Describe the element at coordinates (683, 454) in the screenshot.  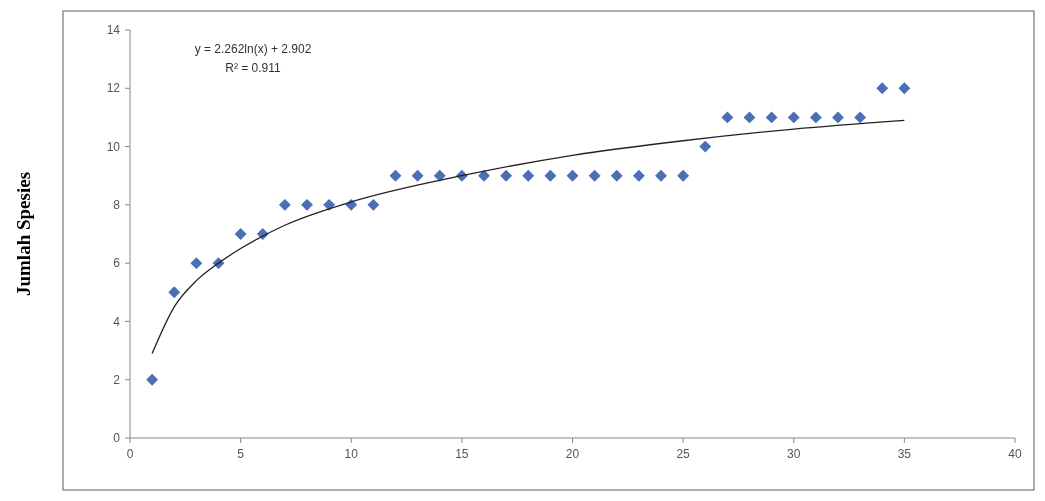
I see `x-tick-label: 25` at that location.